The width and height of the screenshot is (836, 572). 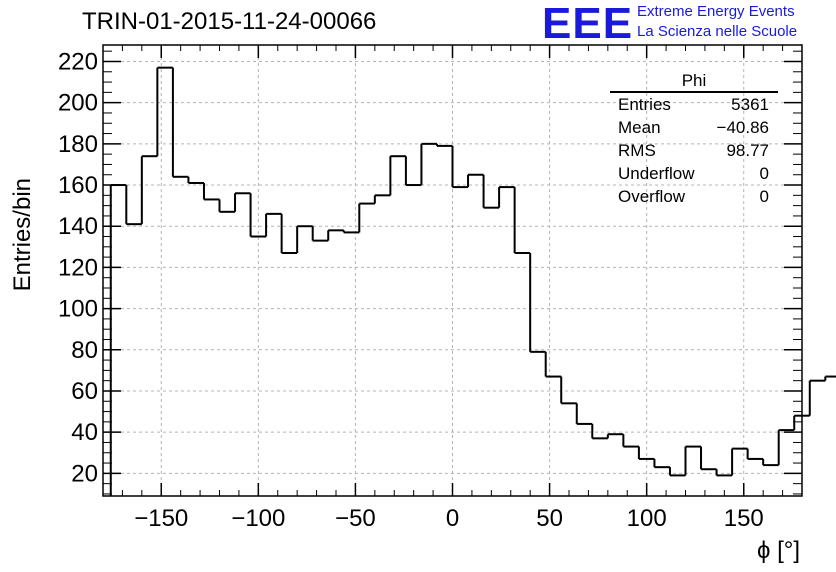 What do you see at coordinates (258, 518) in the screenshot?
I see `x-tick-label: −100` at bounding box center [258, 518].